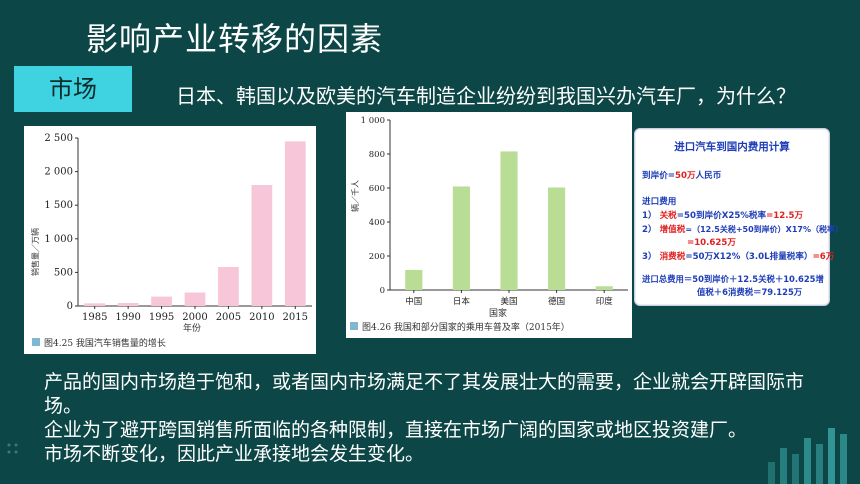 Image resolution: width=860 pixels, height=484 pixels. What do you see at coordinates (73, 89) in the screenshot?
I see `topic-tag: 市场` at bounding box center [73, 89].